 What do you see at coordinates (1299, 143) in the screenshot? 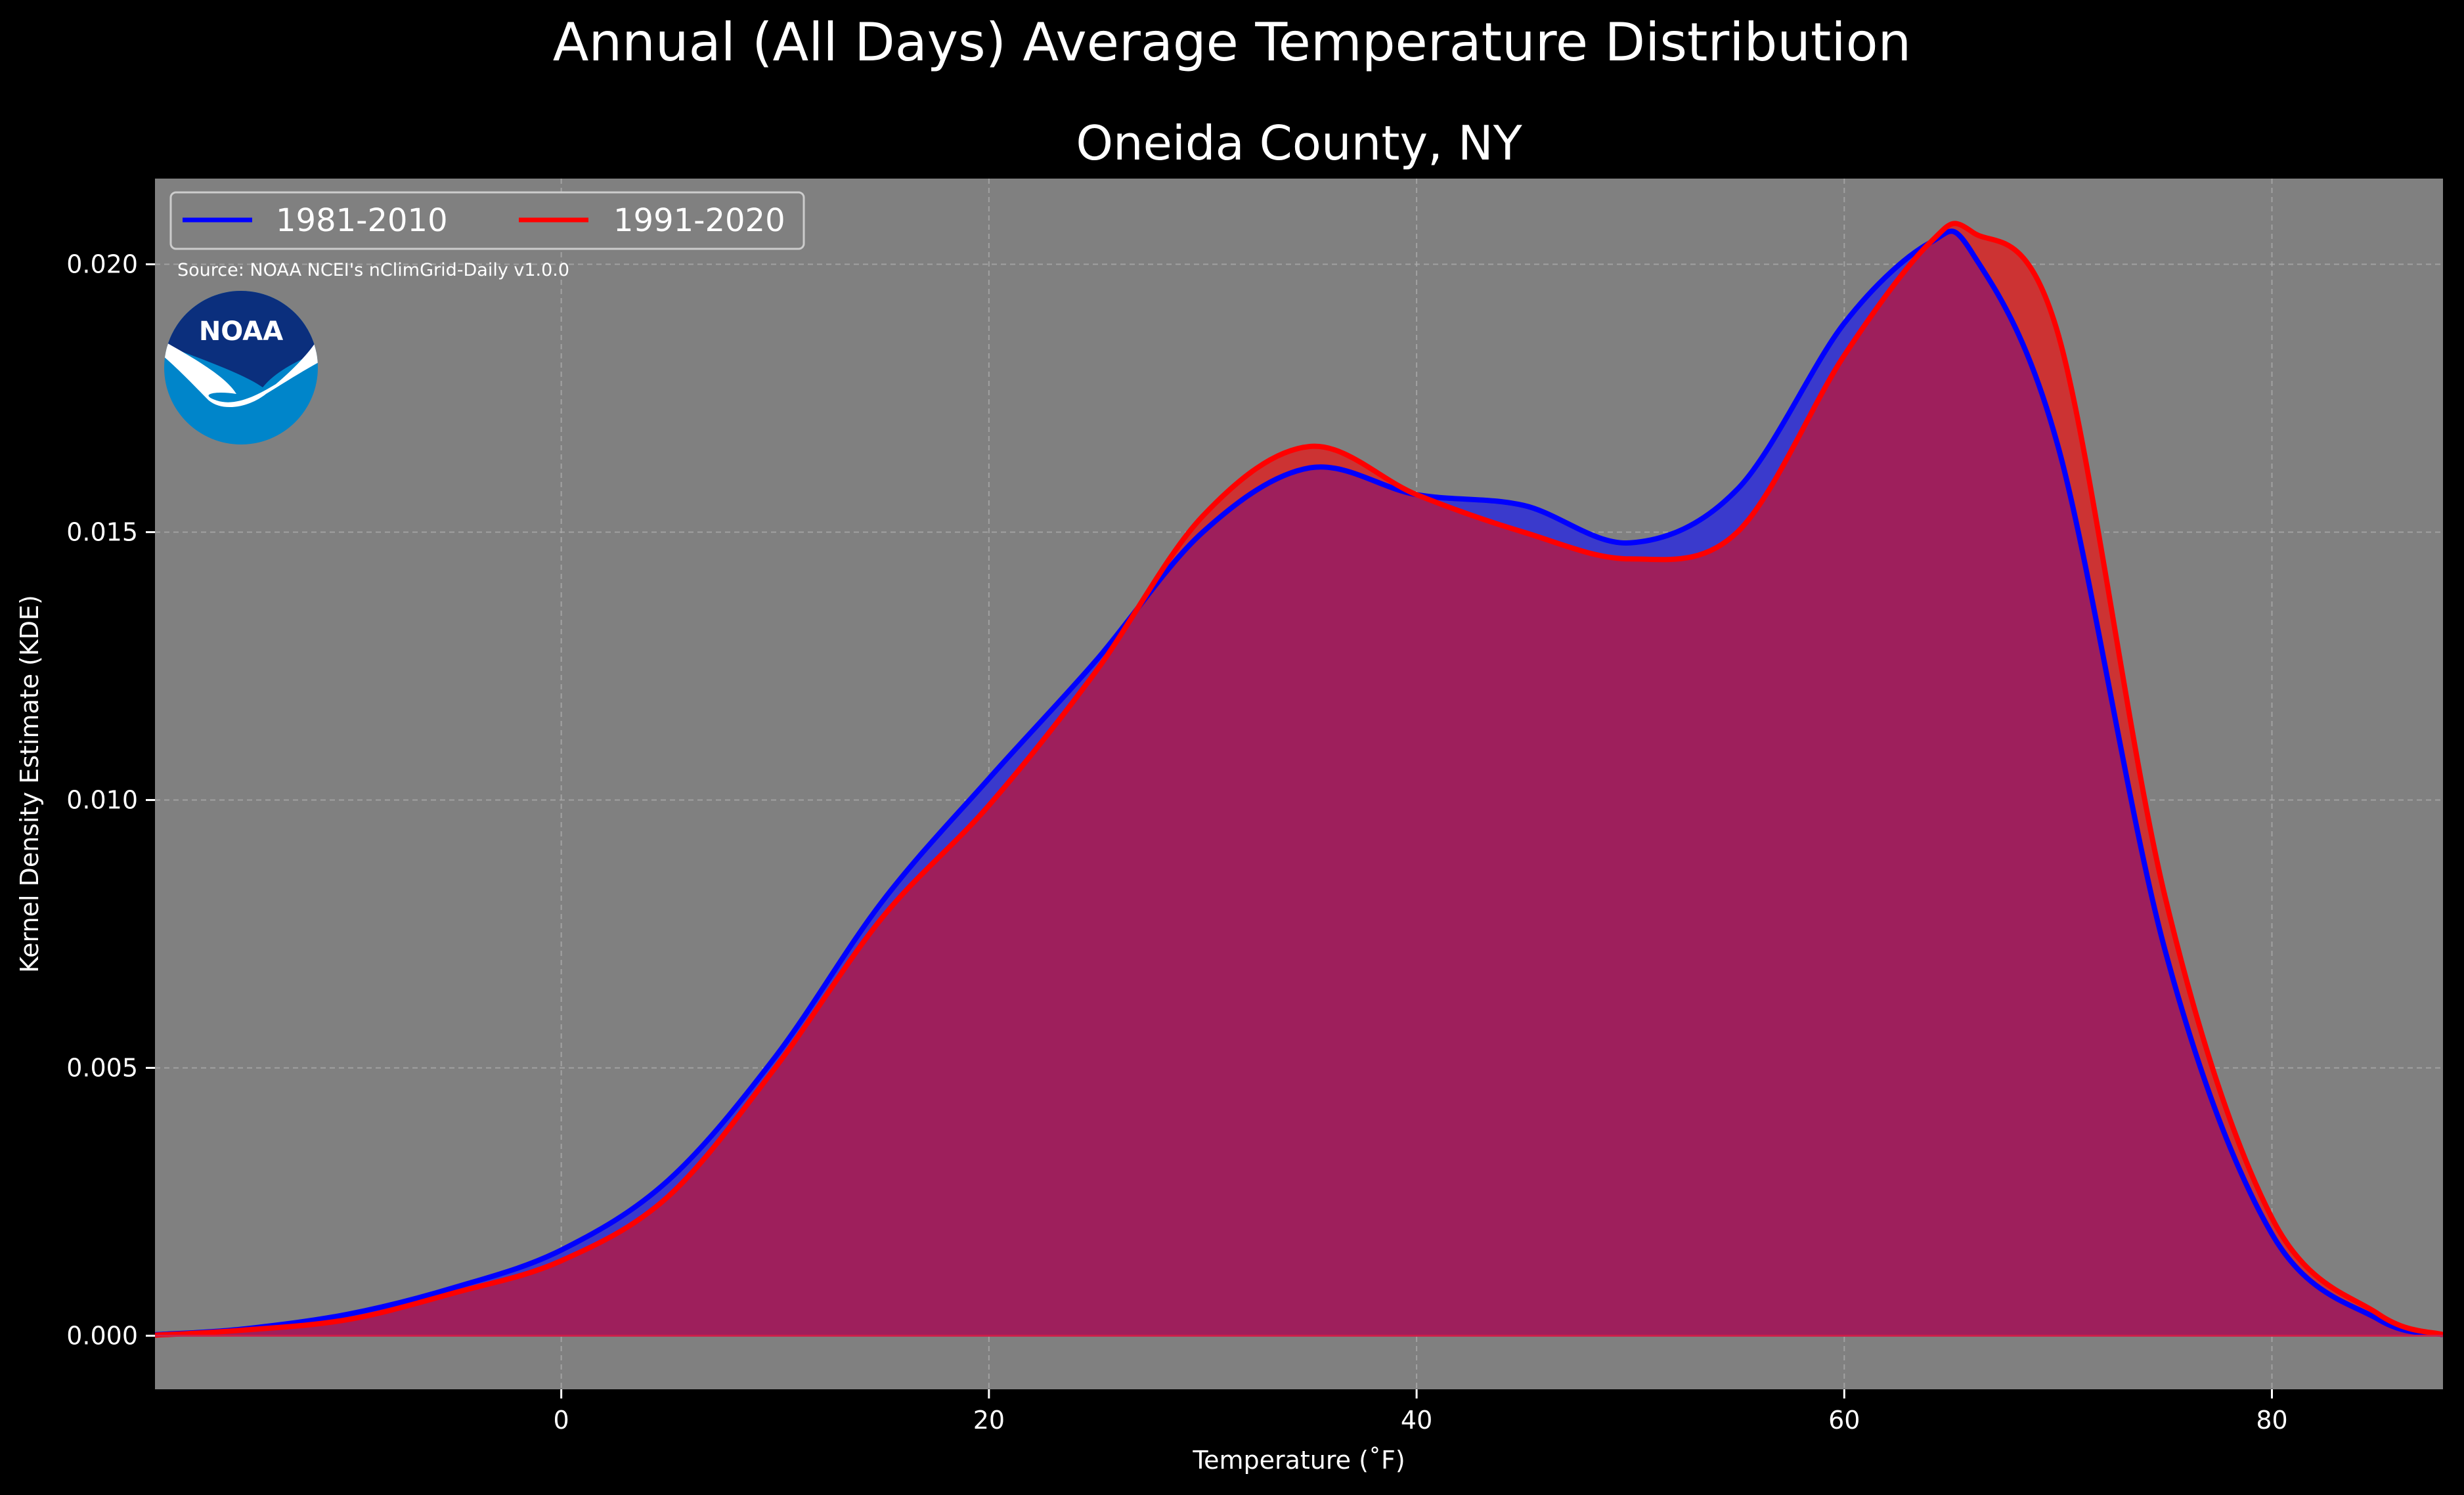
I see `chart-subtitle: Oneida County, NY` at bounding box center [1299, 143].